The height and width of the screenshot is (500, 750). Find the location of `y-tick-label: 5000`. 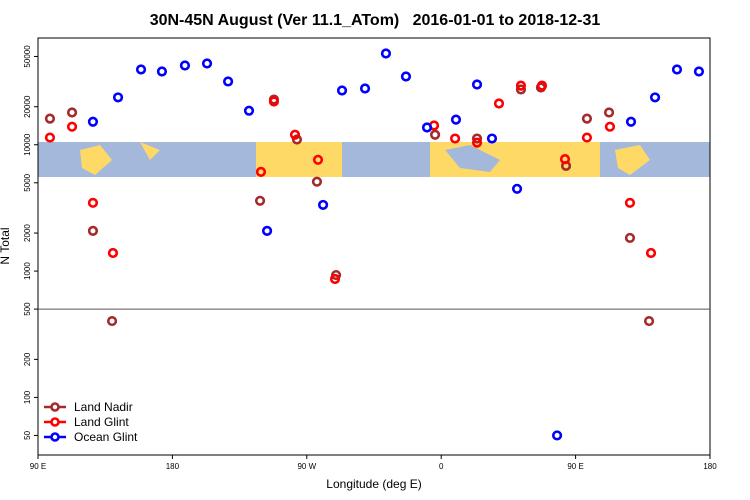

y-tick-label: 5000 is located at coordinates (27, 182).